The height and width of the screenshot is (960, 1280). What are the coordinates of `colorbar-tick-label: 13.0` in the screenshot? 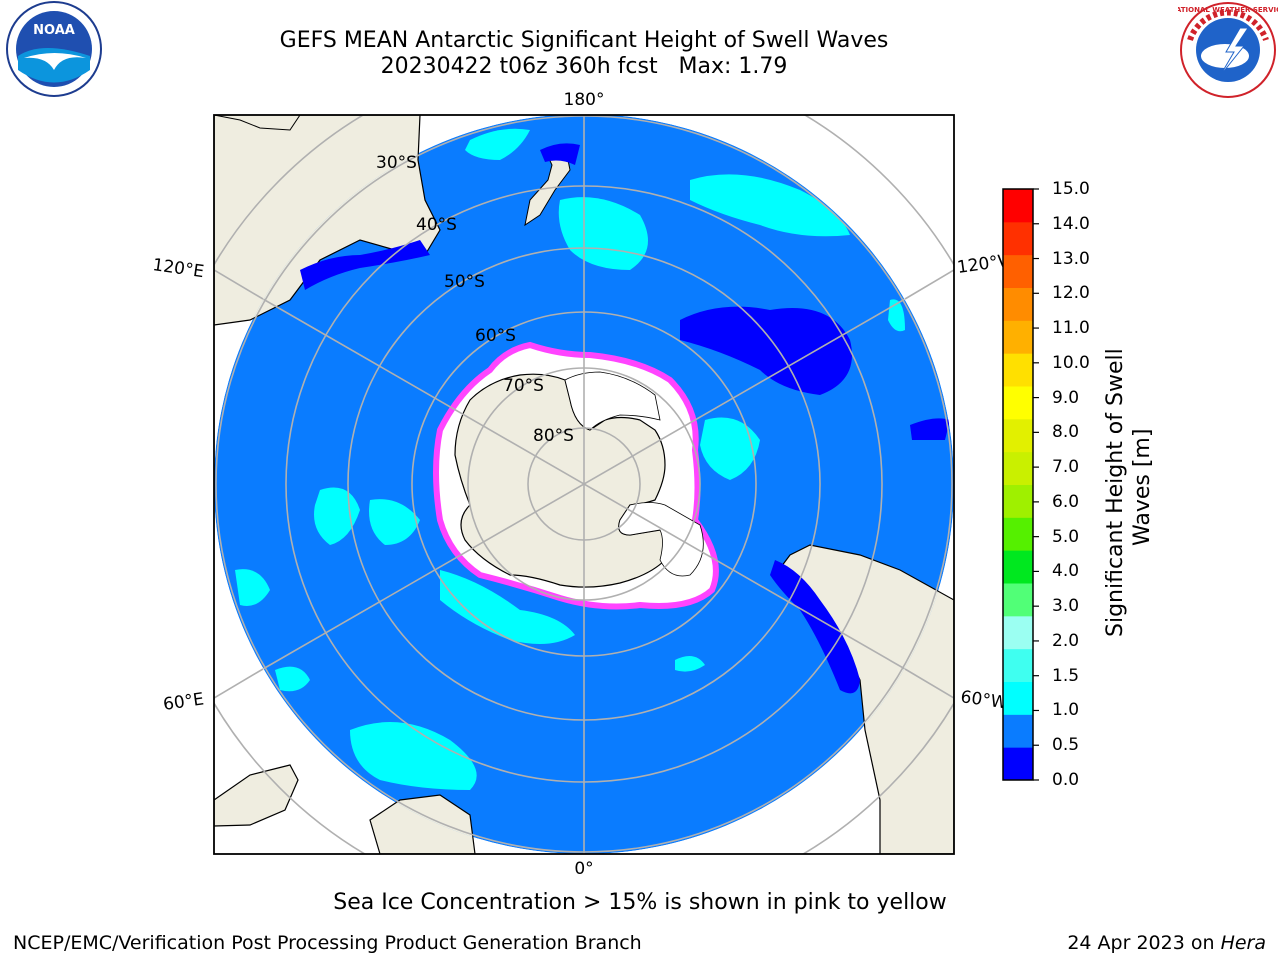 It's located at (1071, 258).